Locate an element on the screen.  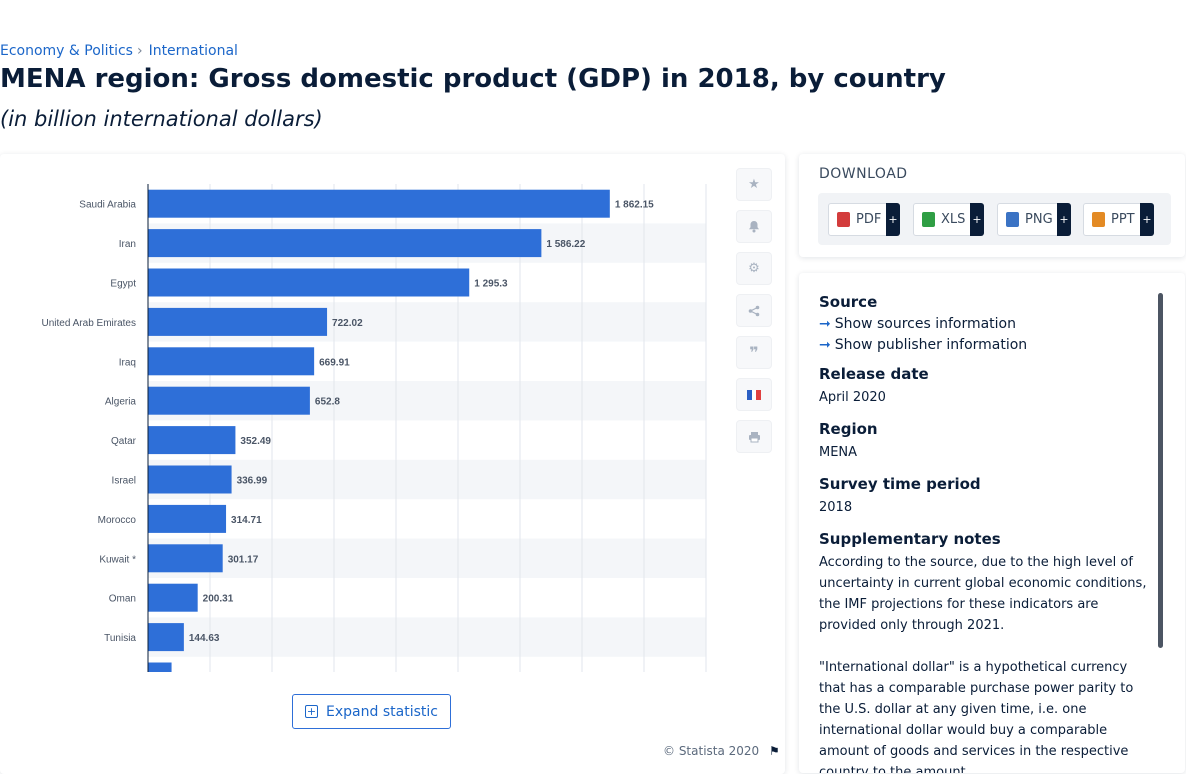
survey-period-heading: Survey time period is located at coordinates (900, 484).